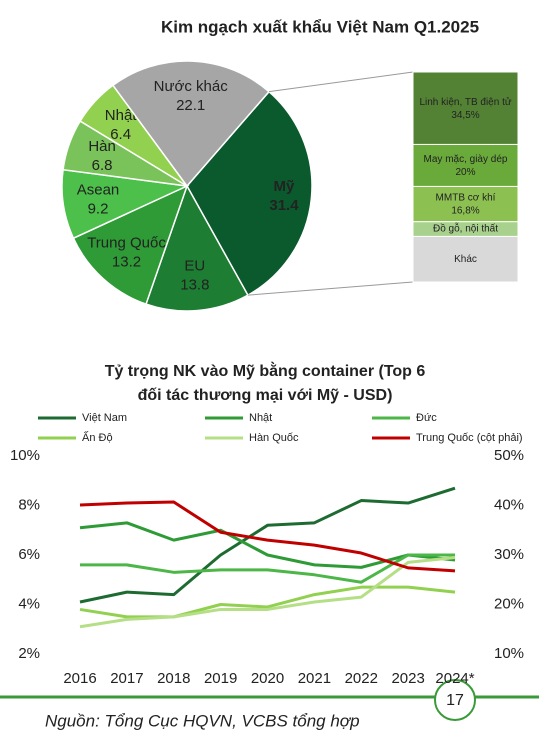 This screenshot has height=742, width=539. What do you see at coordinates (361, 678) in the screenshot?
I see `x-tick-label: 2022` at bounding box center [361, 678].